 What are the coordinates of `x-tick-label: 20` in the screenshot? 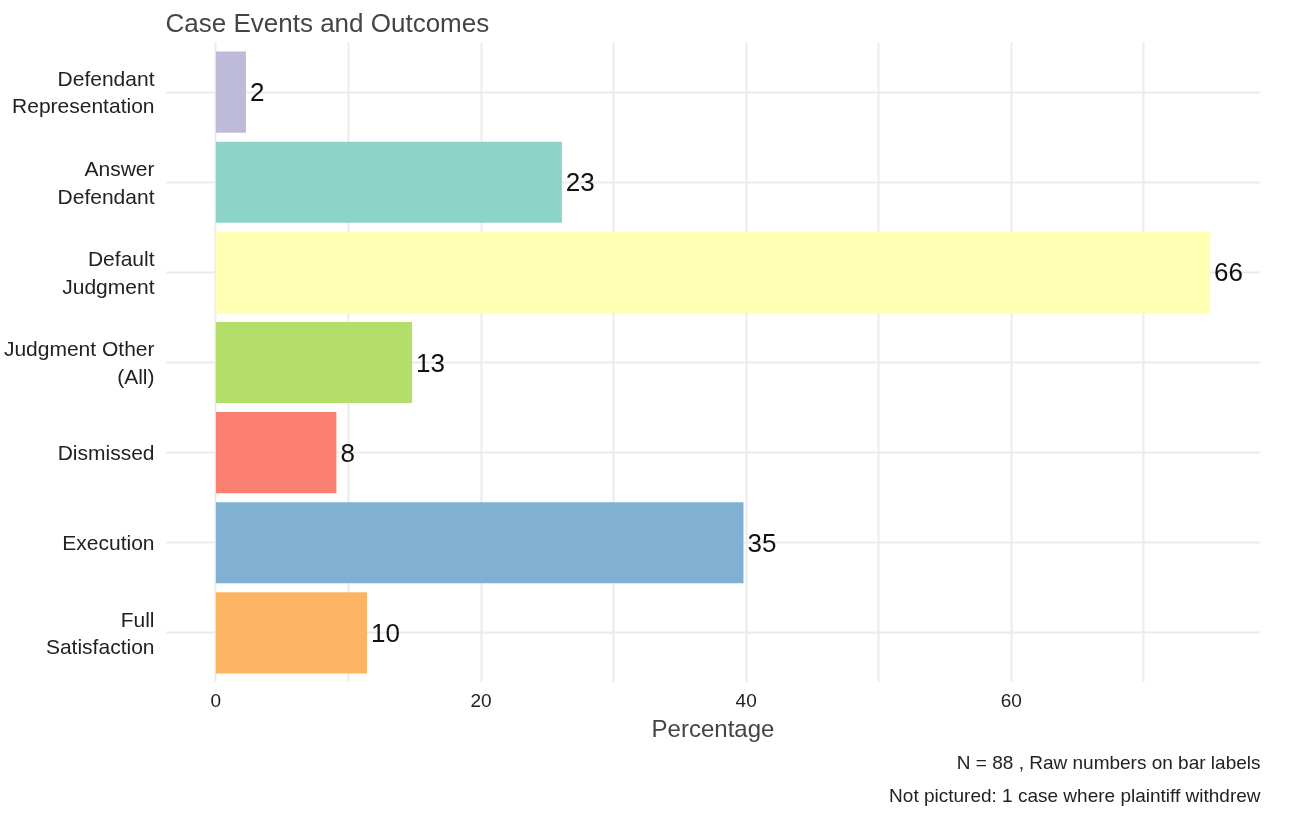 It's located at (481, 700).